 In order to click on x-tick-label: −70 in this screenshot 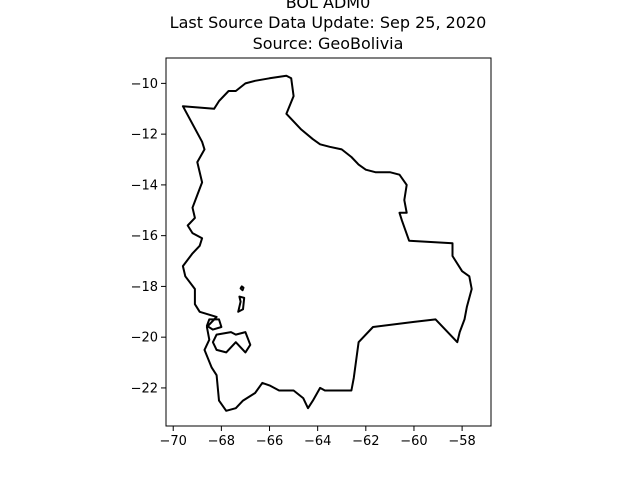, I will do `click(173, 441)`.